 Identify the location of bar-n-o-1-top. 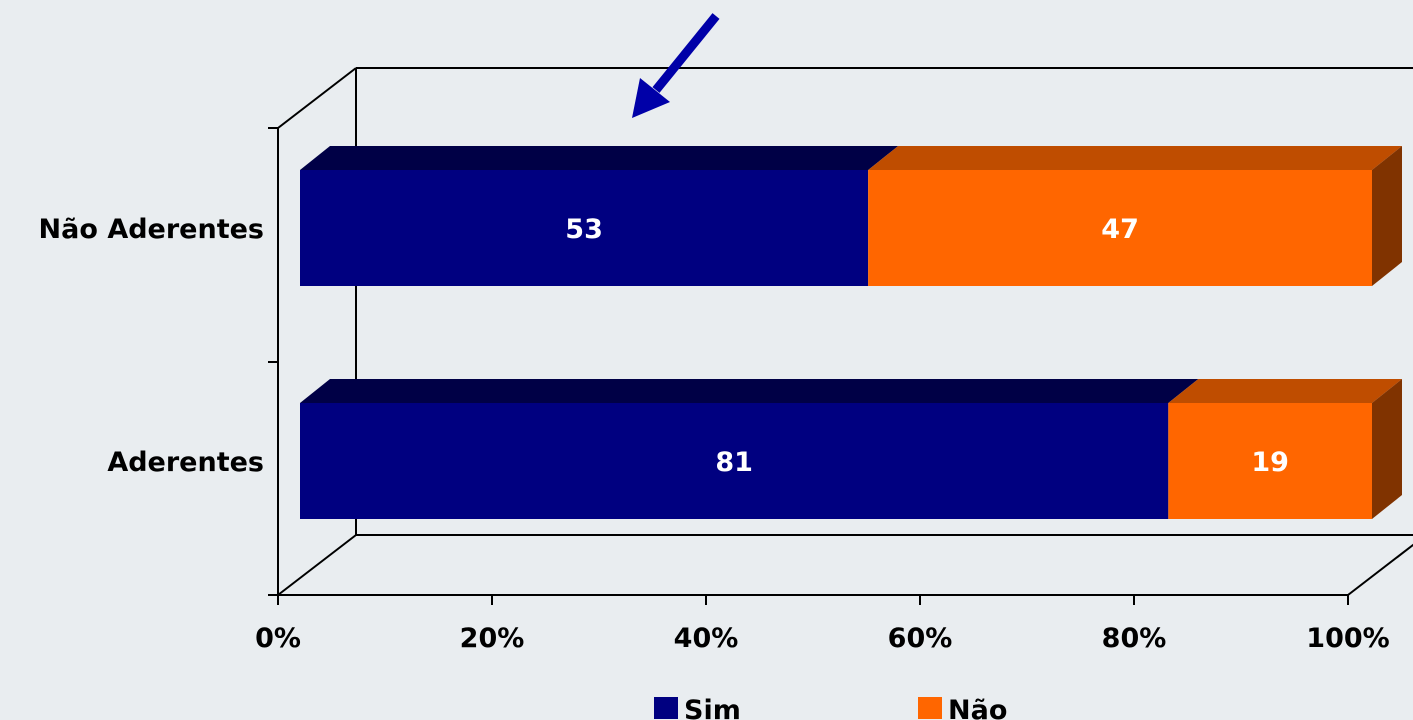
(1285, 391).